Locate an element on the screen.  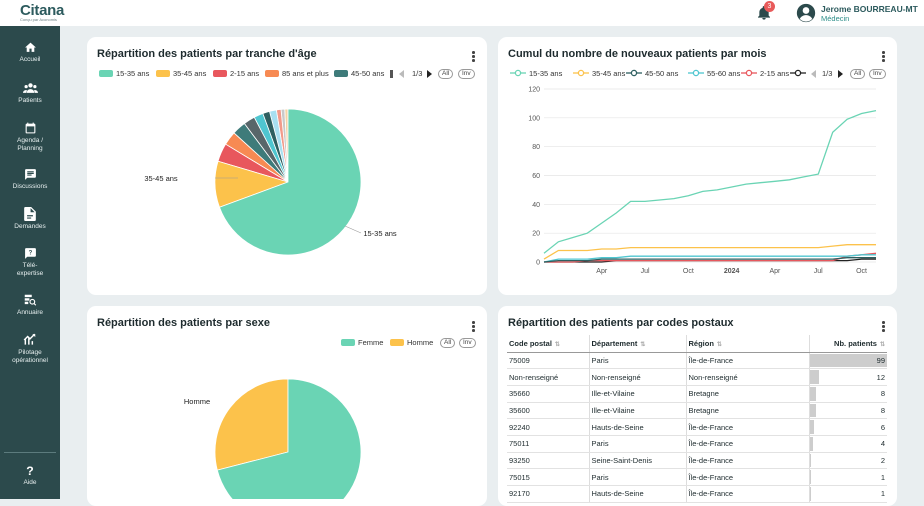
sidebar-item-demandes: Demandes is located at coordinates (30, 219).